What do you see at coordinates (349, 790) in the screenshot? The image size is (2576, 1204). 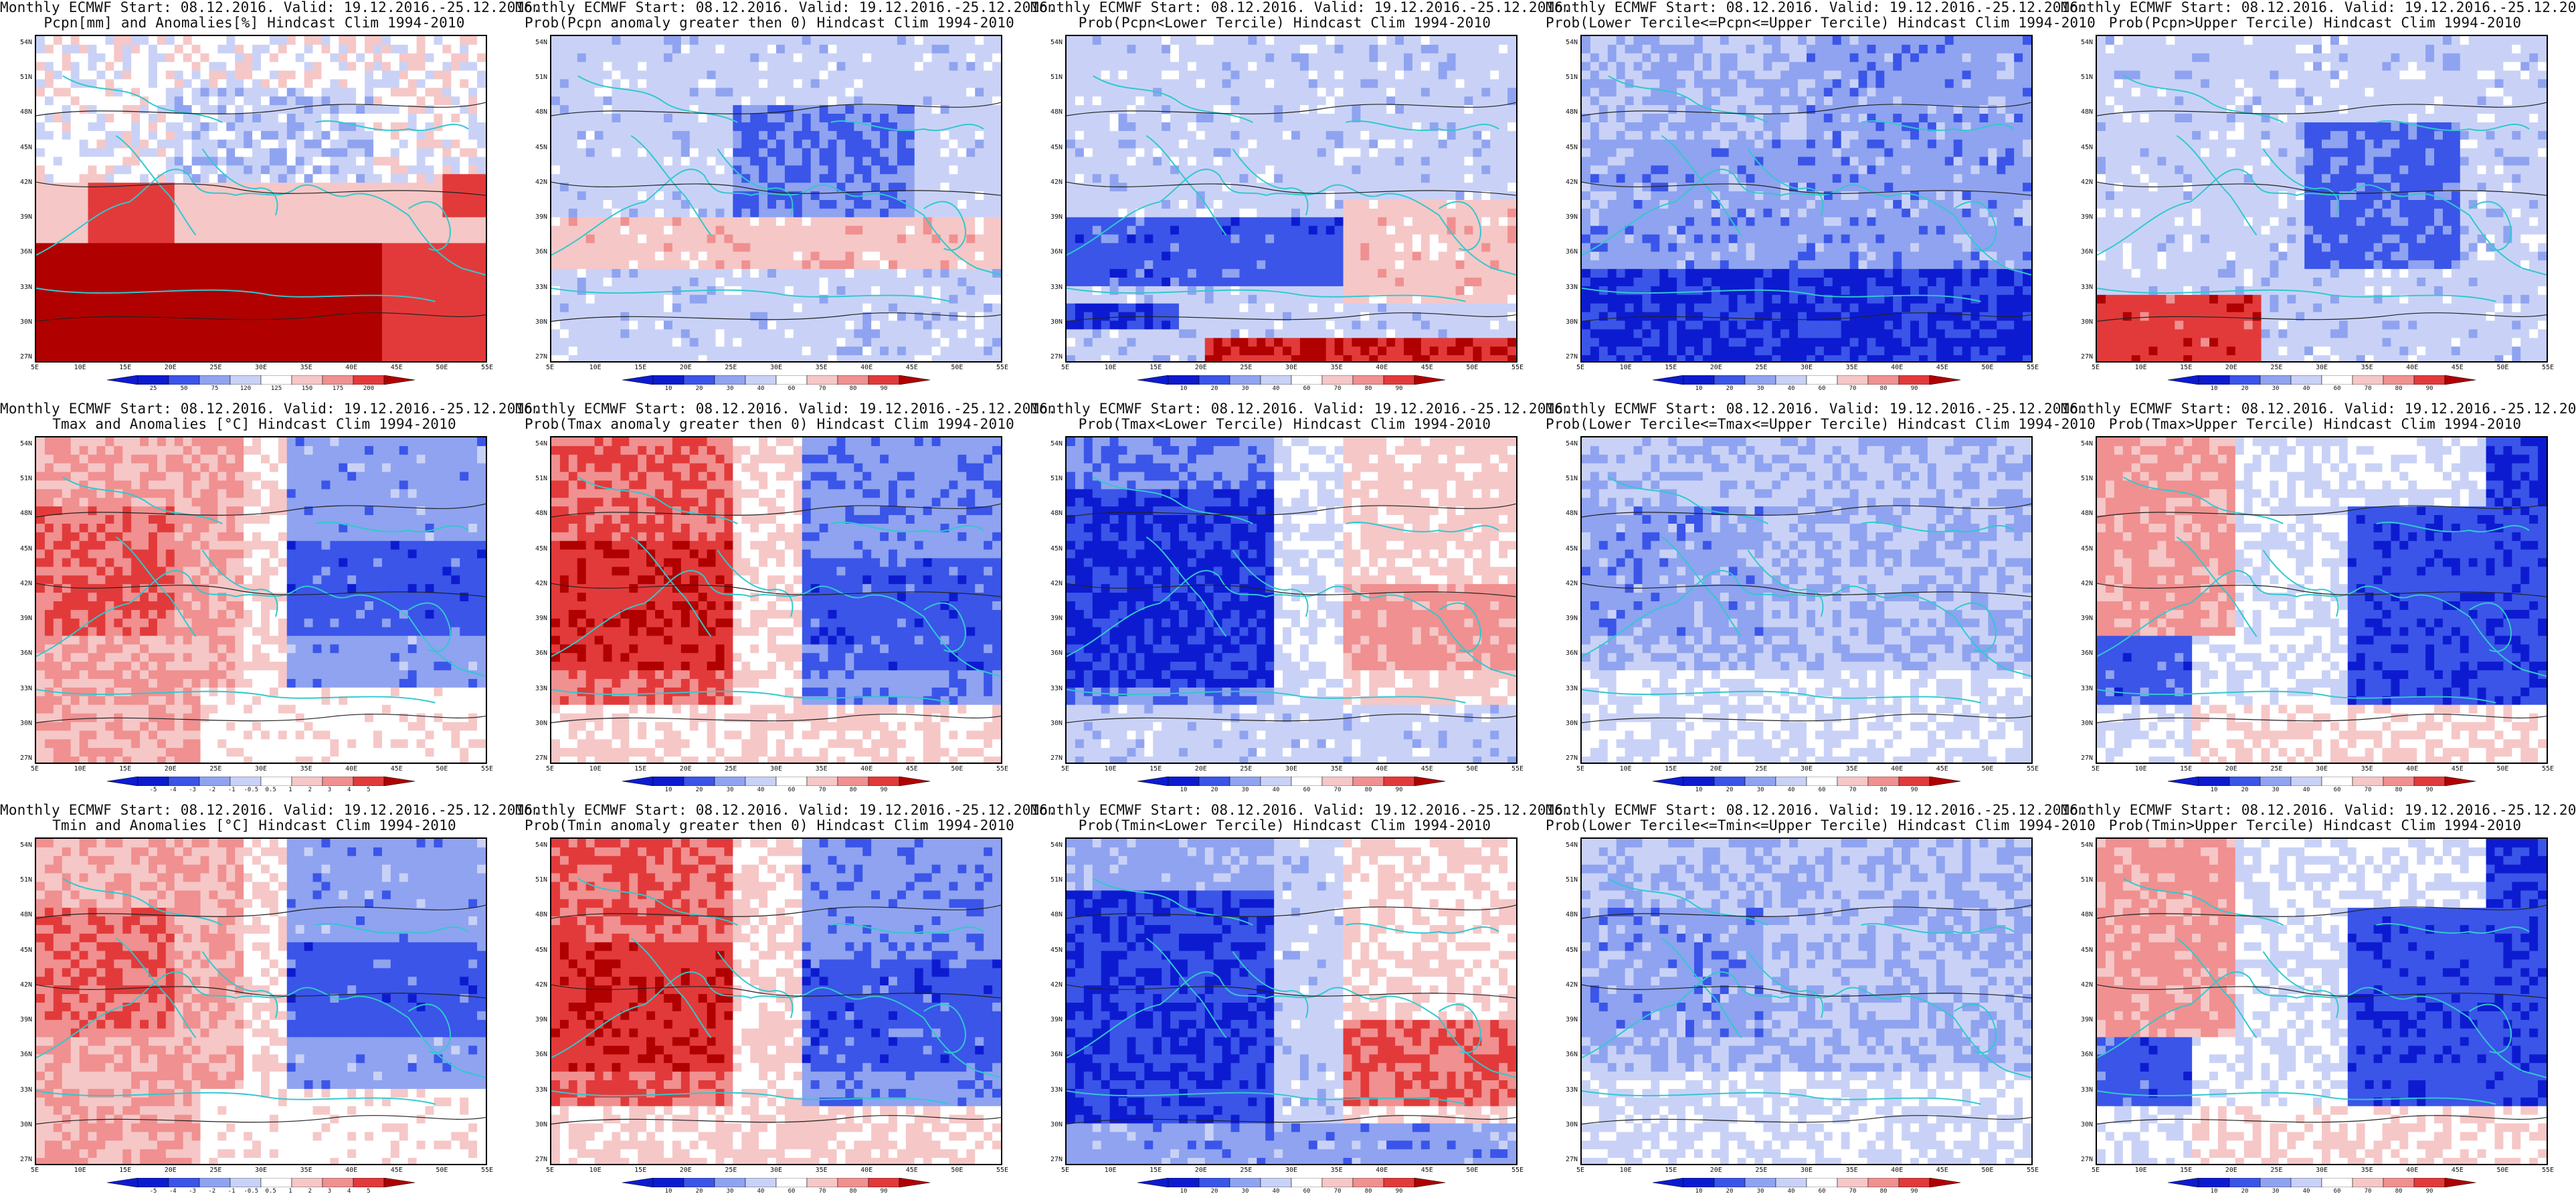 I see `colorbar-tick-label: 4` at bounding box center [349, 790].